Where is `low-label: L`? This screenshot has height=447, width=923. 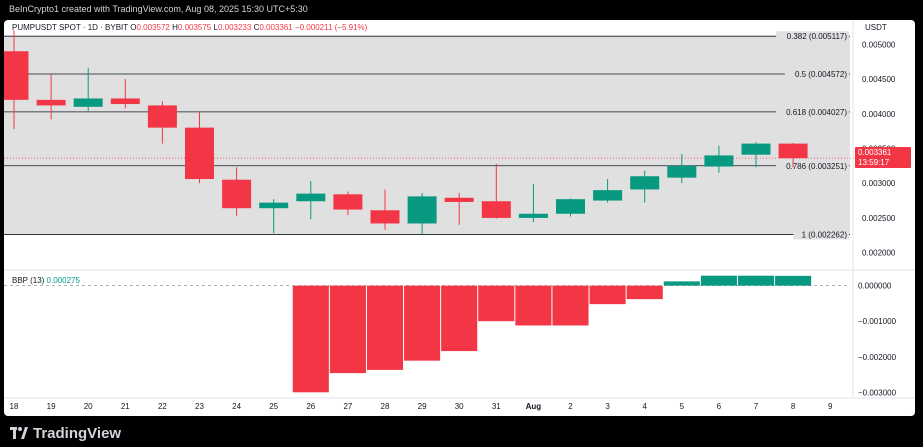 low-label: L is located at coordinates (215, 27).